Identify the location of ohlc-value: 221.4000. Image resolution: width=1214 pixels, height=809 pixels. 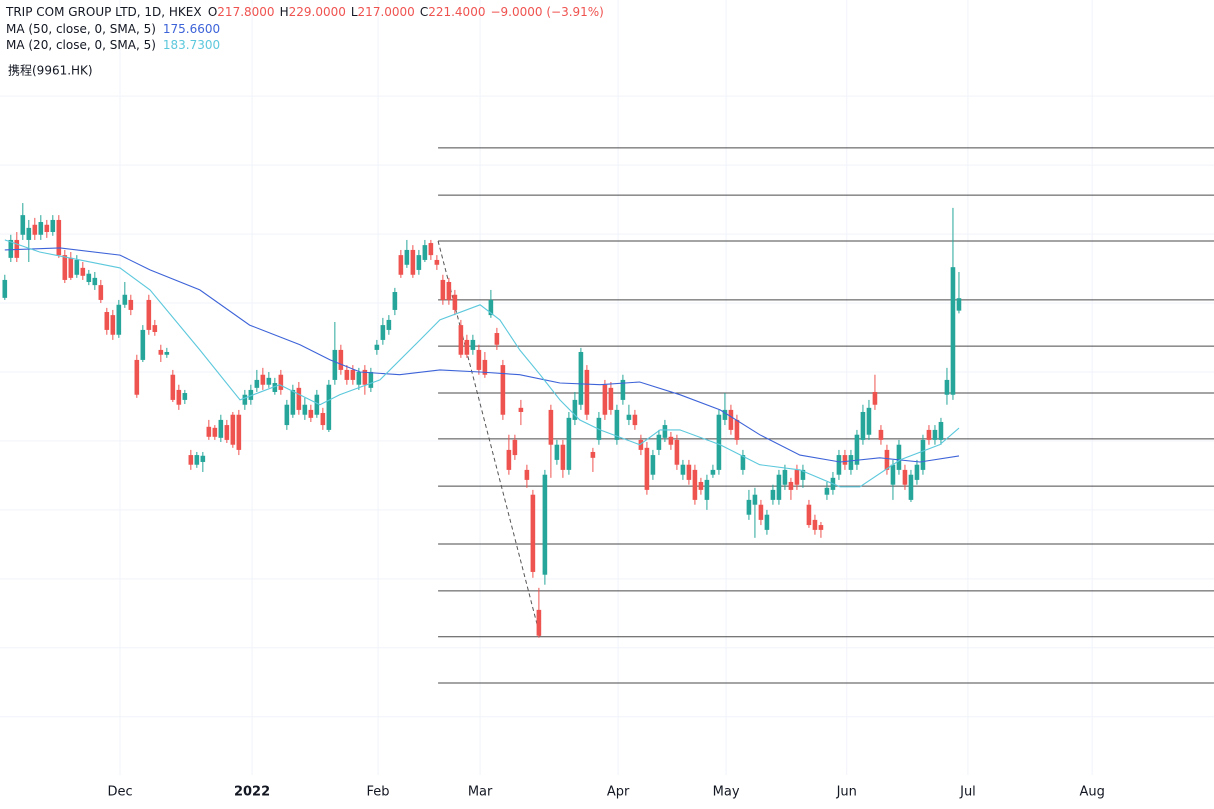
(456, 12).